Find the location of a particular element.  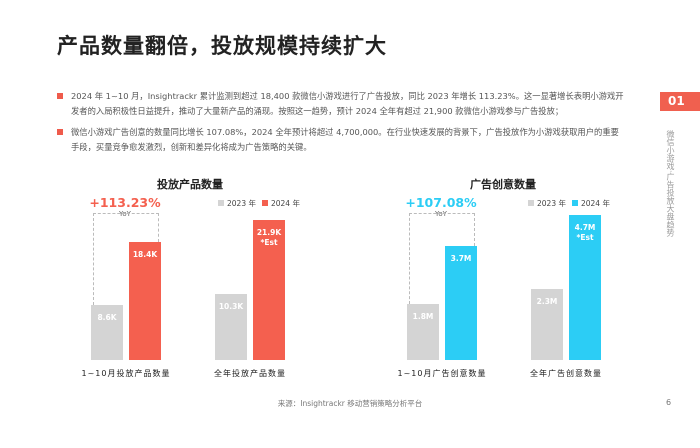

source-footer: 来源：Insightrackr 移动营销策略分析平台 is located at coordinates (350, 403).